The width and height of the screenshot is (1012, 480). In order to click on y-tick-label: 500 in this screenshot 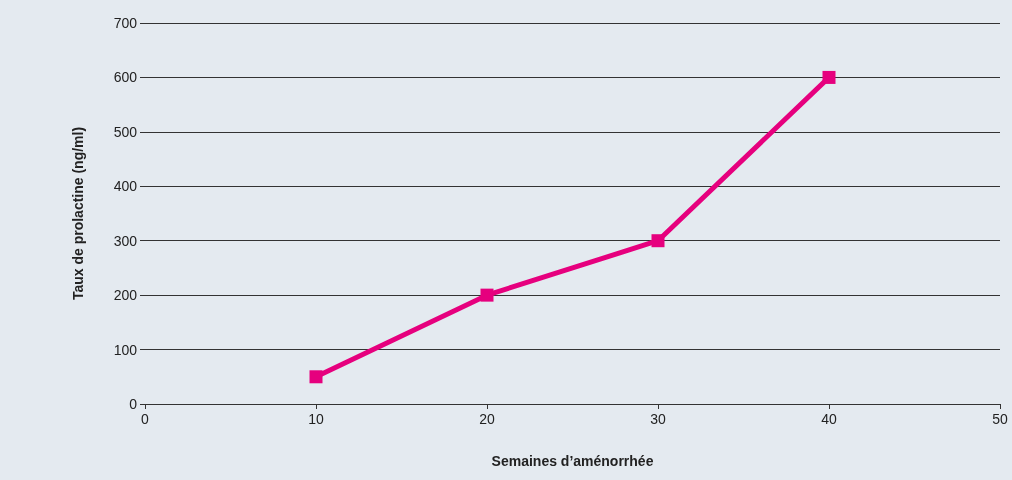, I will do `click(125, 131)`.